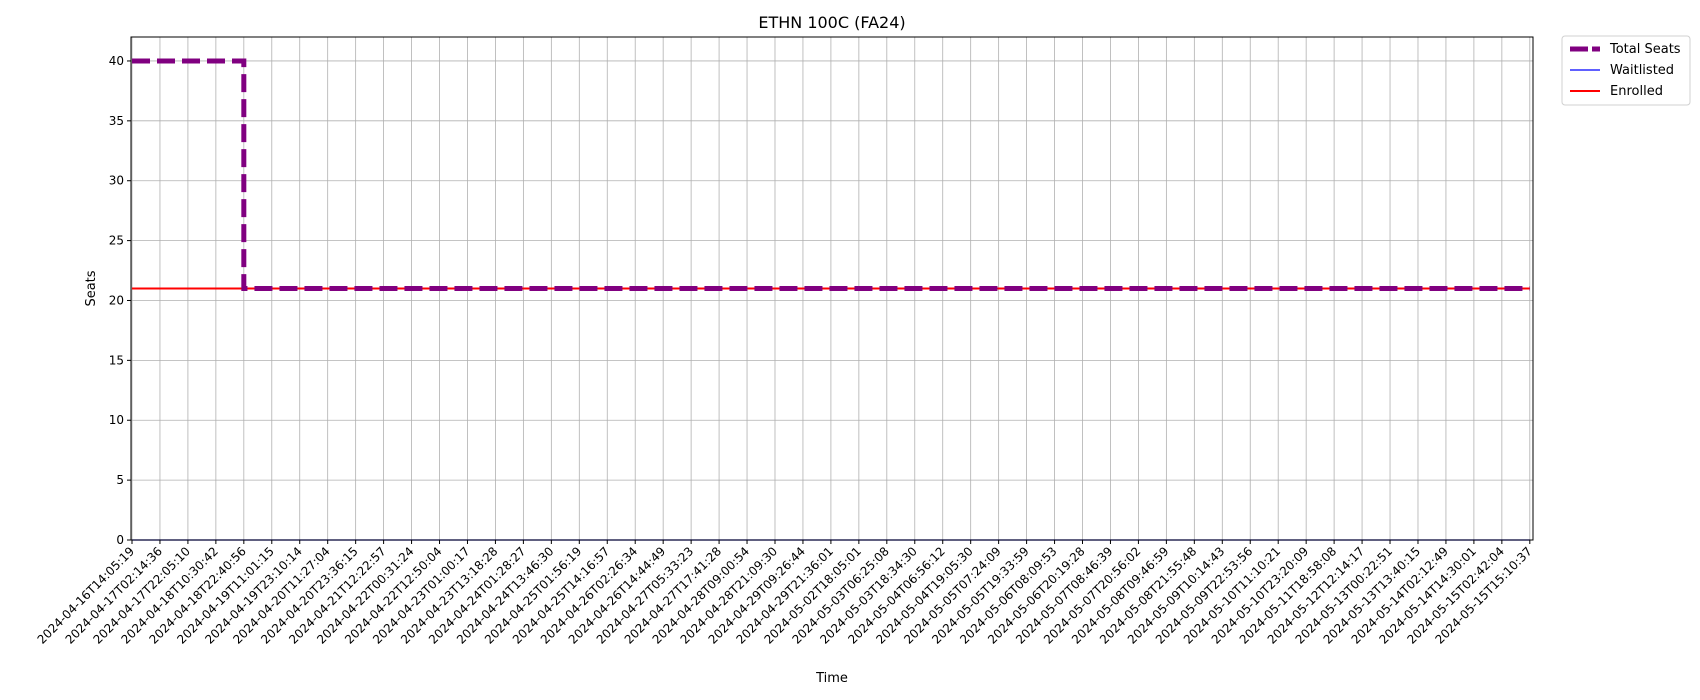  What do you see at coordinates (116, 241) in the screenshot?
I see `y-tick-label: 25` at bounding box center [116, 241].